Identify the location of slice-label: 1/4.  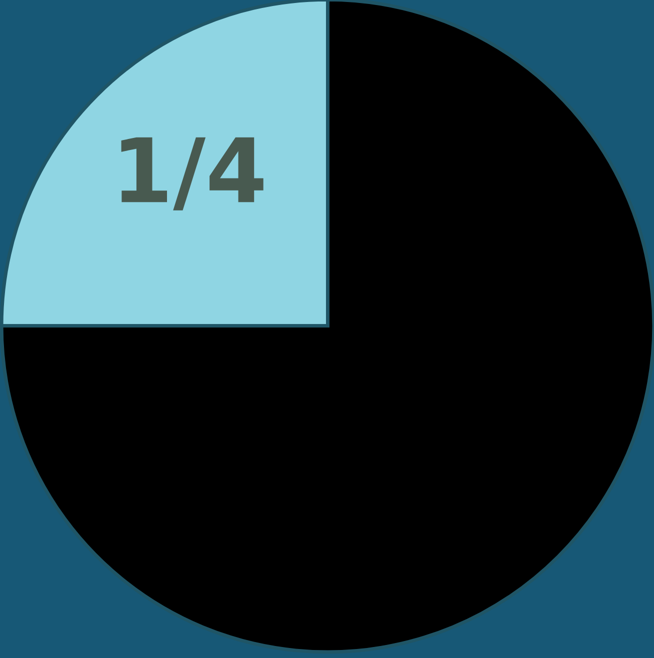
(192, 173).